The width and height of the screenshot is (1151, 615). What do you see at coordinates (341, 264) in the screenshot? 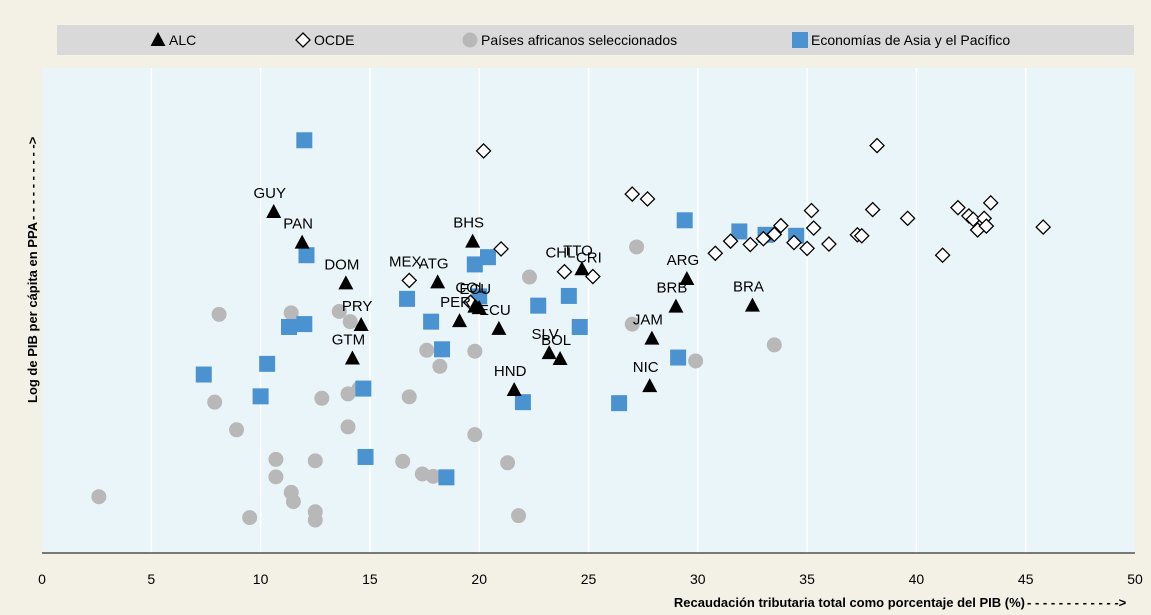
I see `point-label-dom: DOM` at bounding box center [341, 264].